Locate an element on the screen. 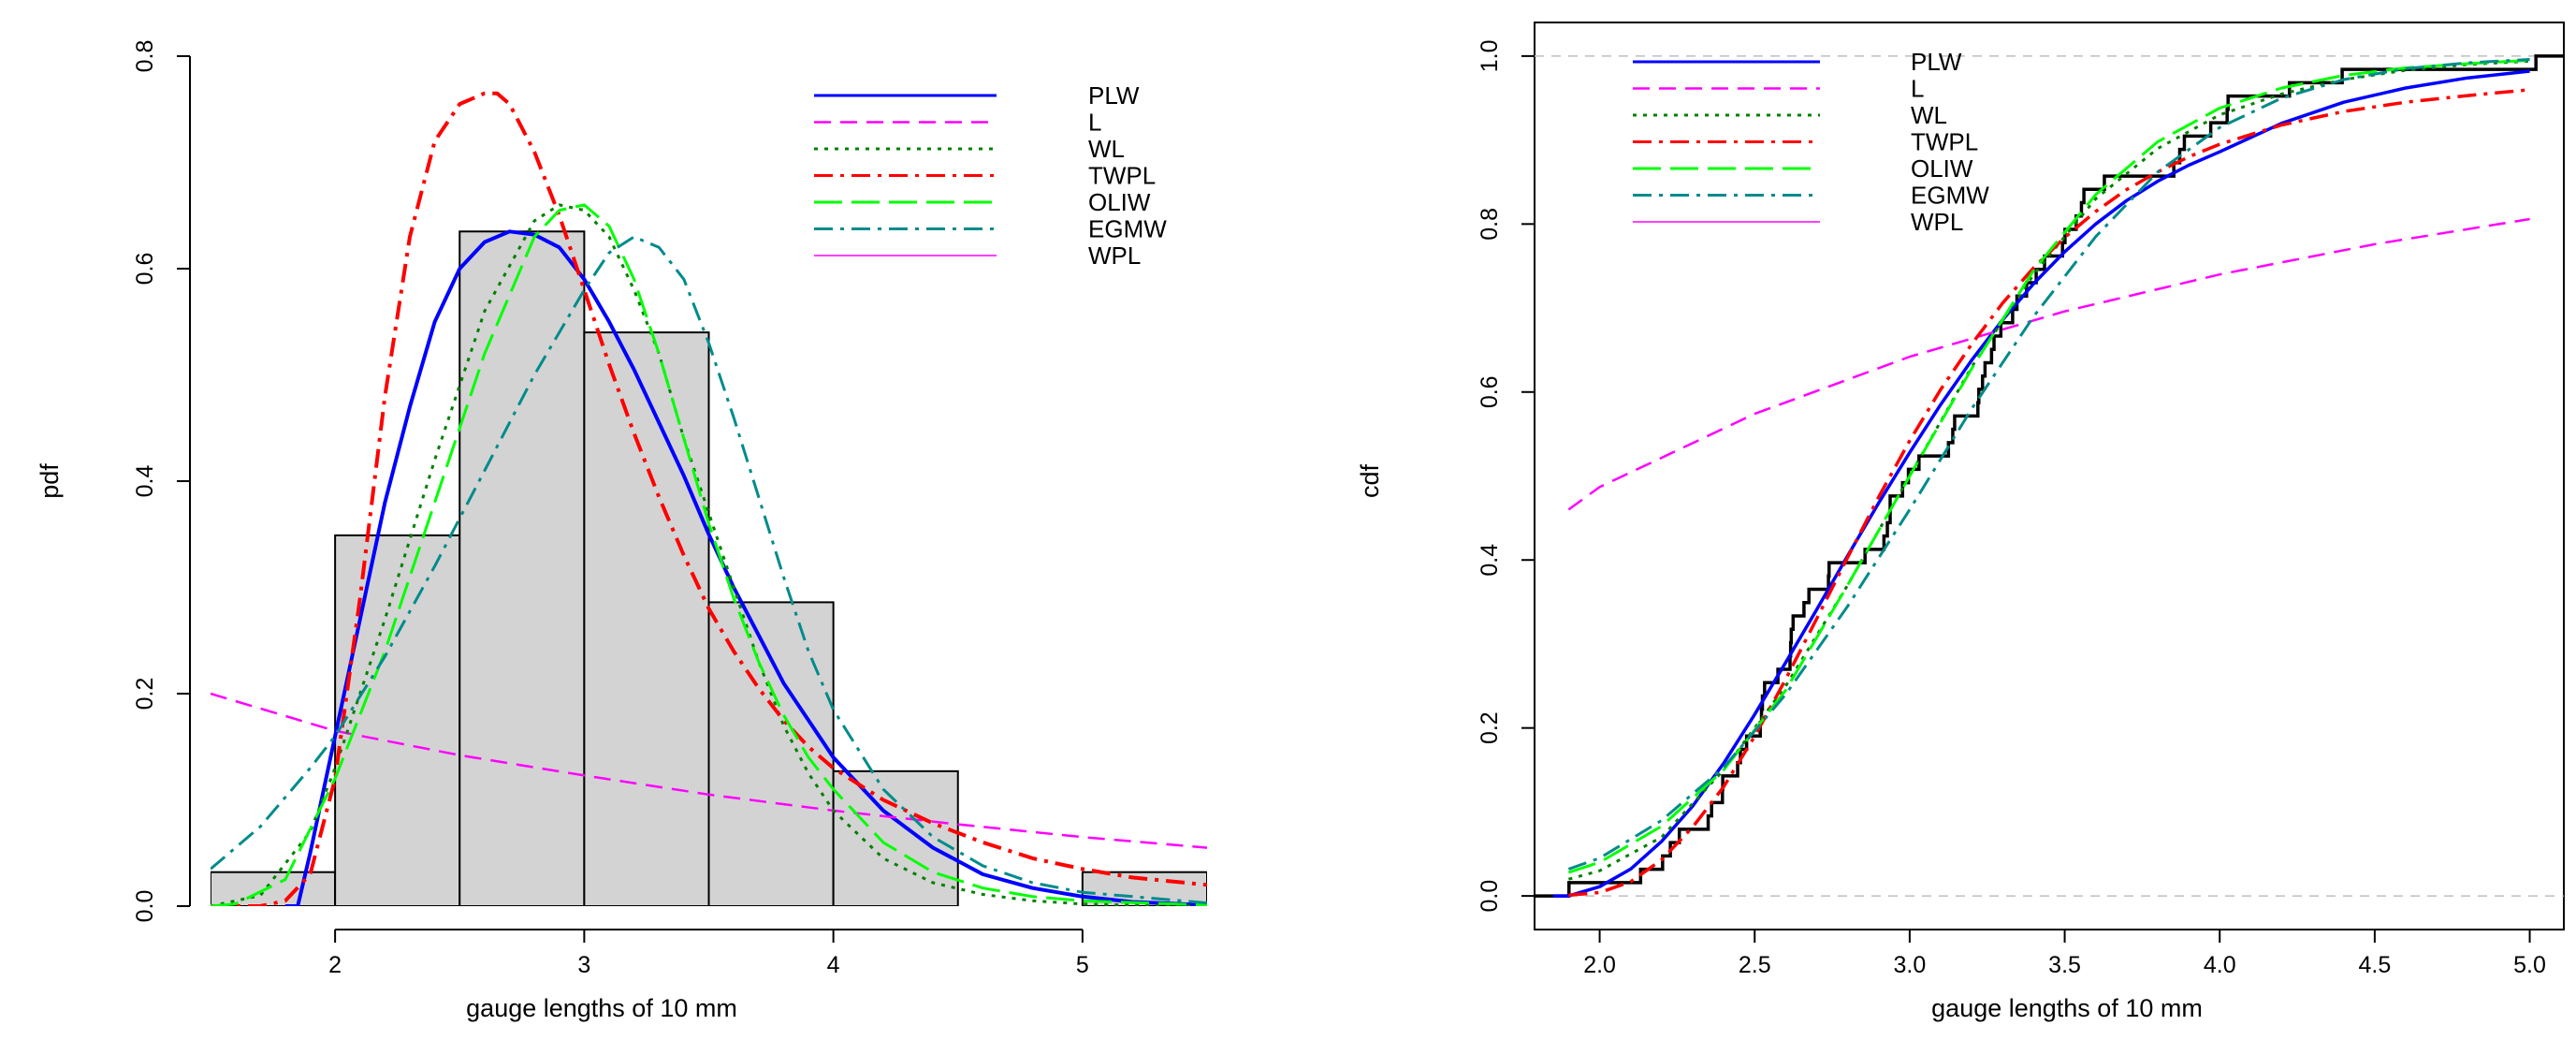 The image size is (2576, 1040). x-tick-label: 4 is located at coordinates (833, 965).